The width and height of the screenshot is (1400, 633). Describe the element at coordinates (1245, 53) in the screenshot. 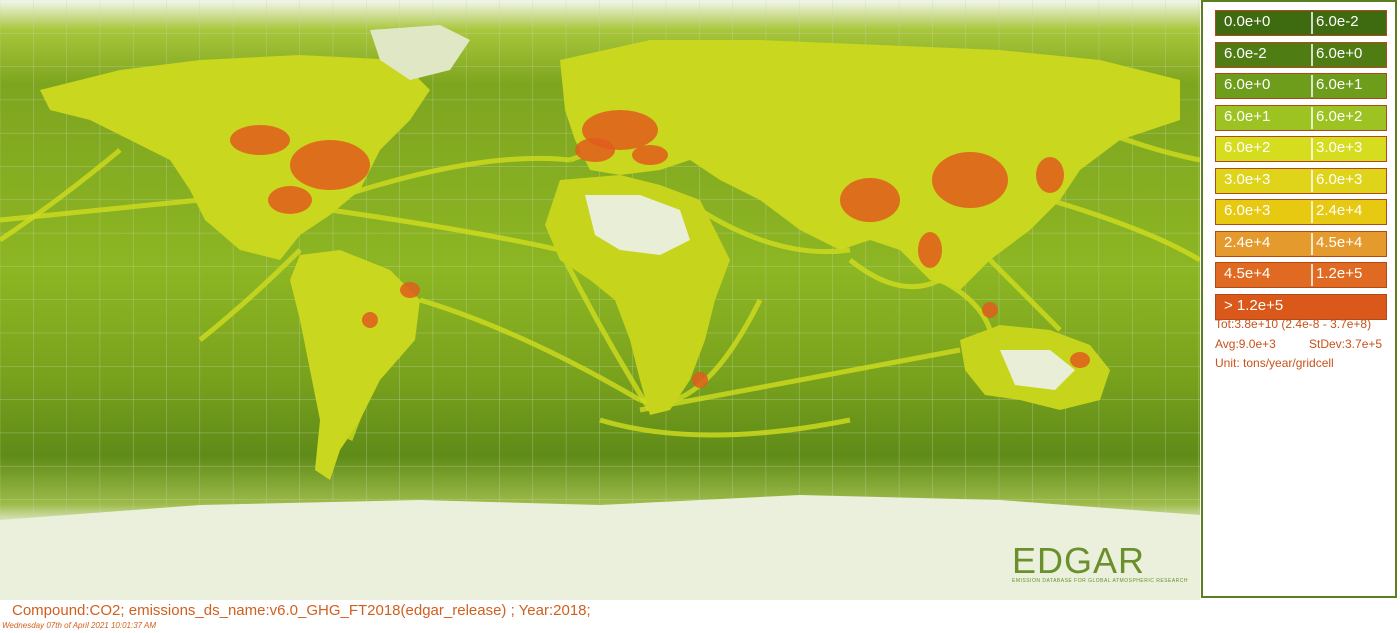

I see `legend-class-min: 6.0e-2` at that location.